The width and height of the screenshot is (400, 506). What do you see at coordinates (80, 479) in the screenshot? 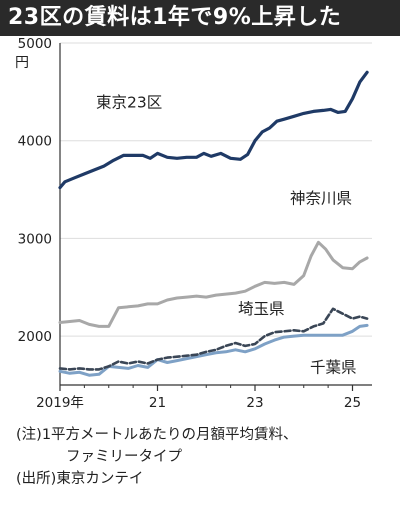
I see `source-line: (出所)東京カンテイ` at bounding box center [80, 479].